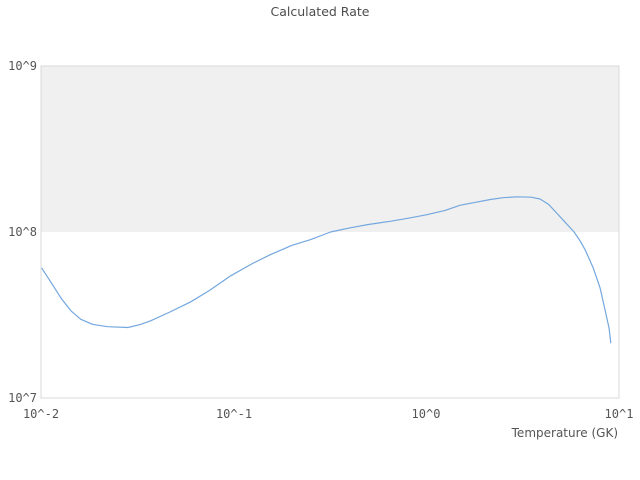  I want to click on chart-title: Calculated Rate, so click(320, 11).